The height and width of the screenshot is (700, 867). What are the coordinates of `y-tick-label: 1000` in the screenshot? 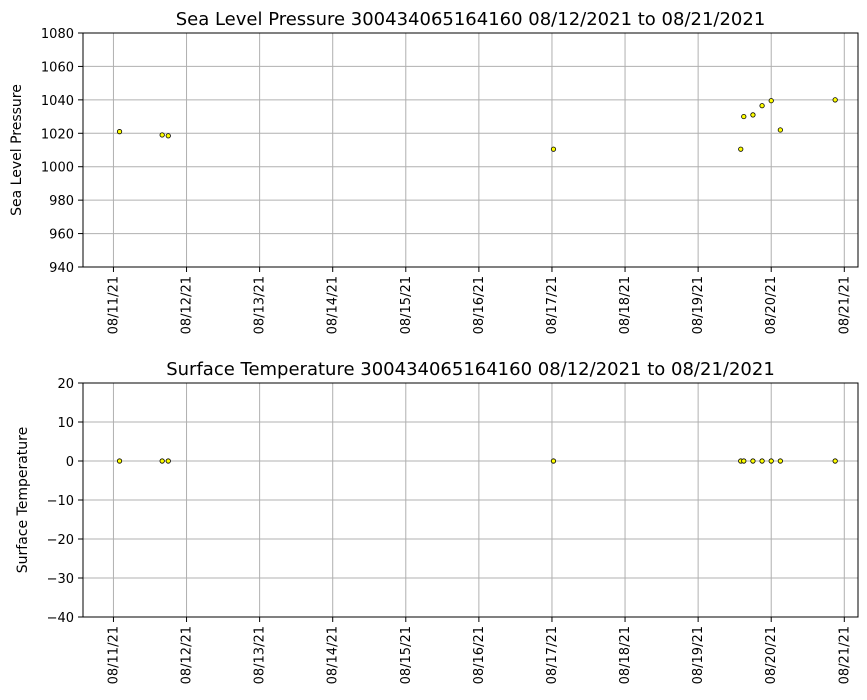 It's located at (57, 168).